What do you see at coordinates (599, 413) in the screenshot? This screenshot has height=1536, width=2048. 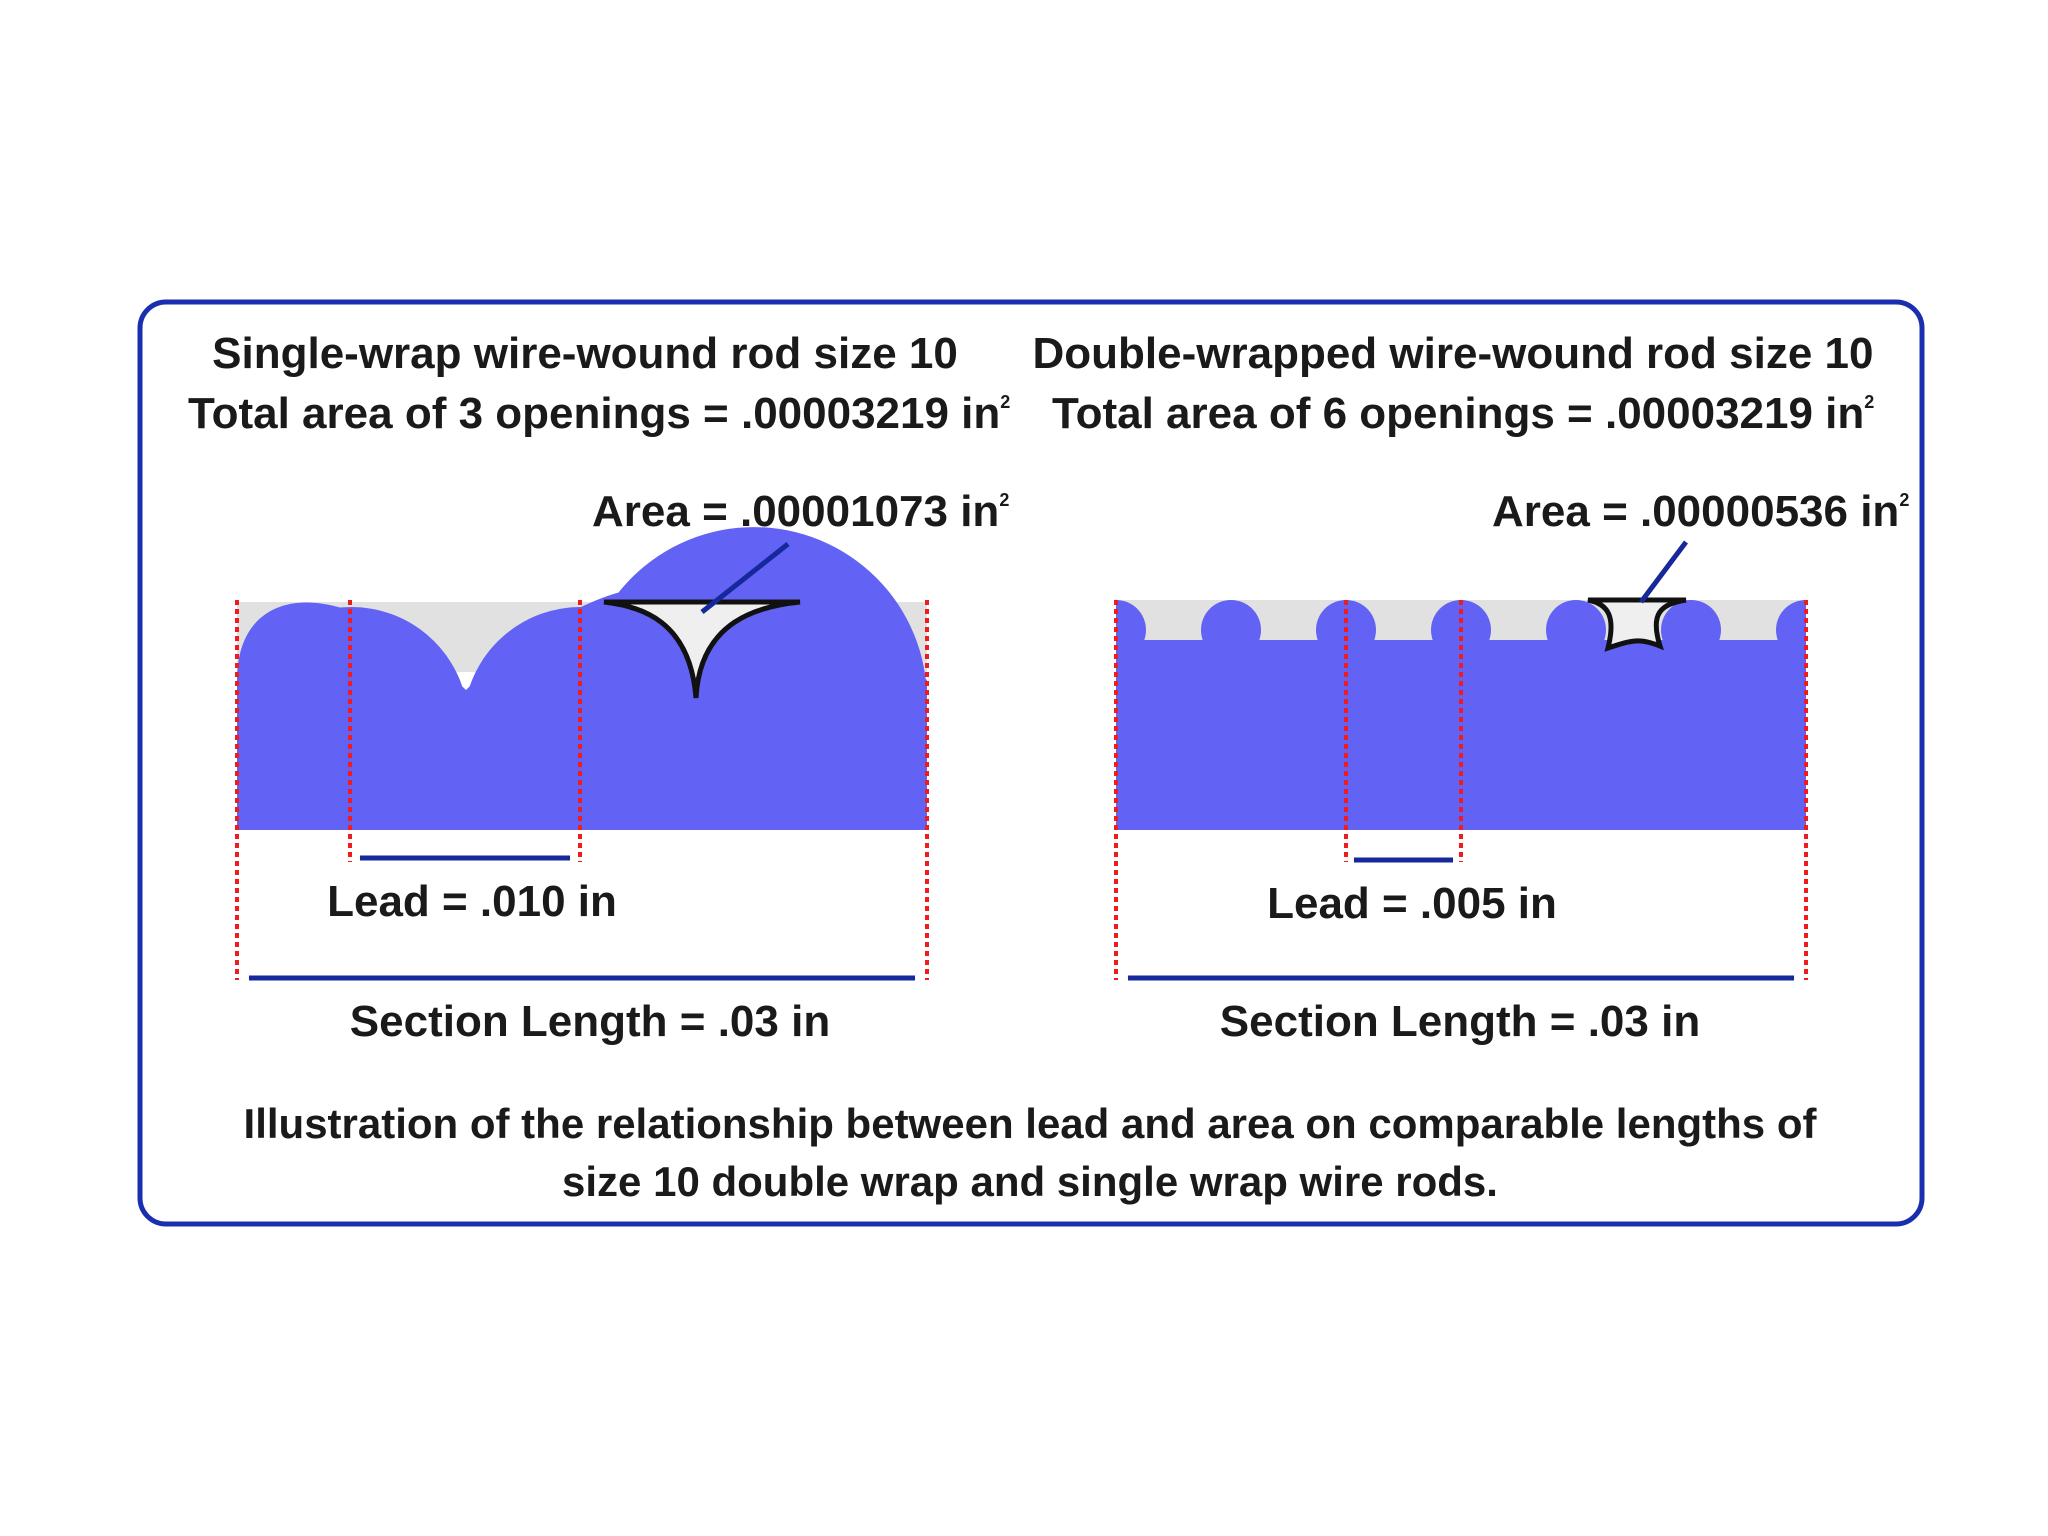 I see `left-total-area: Total area of 3 openings = .00003219 in2` at bounding box center [599, 413].